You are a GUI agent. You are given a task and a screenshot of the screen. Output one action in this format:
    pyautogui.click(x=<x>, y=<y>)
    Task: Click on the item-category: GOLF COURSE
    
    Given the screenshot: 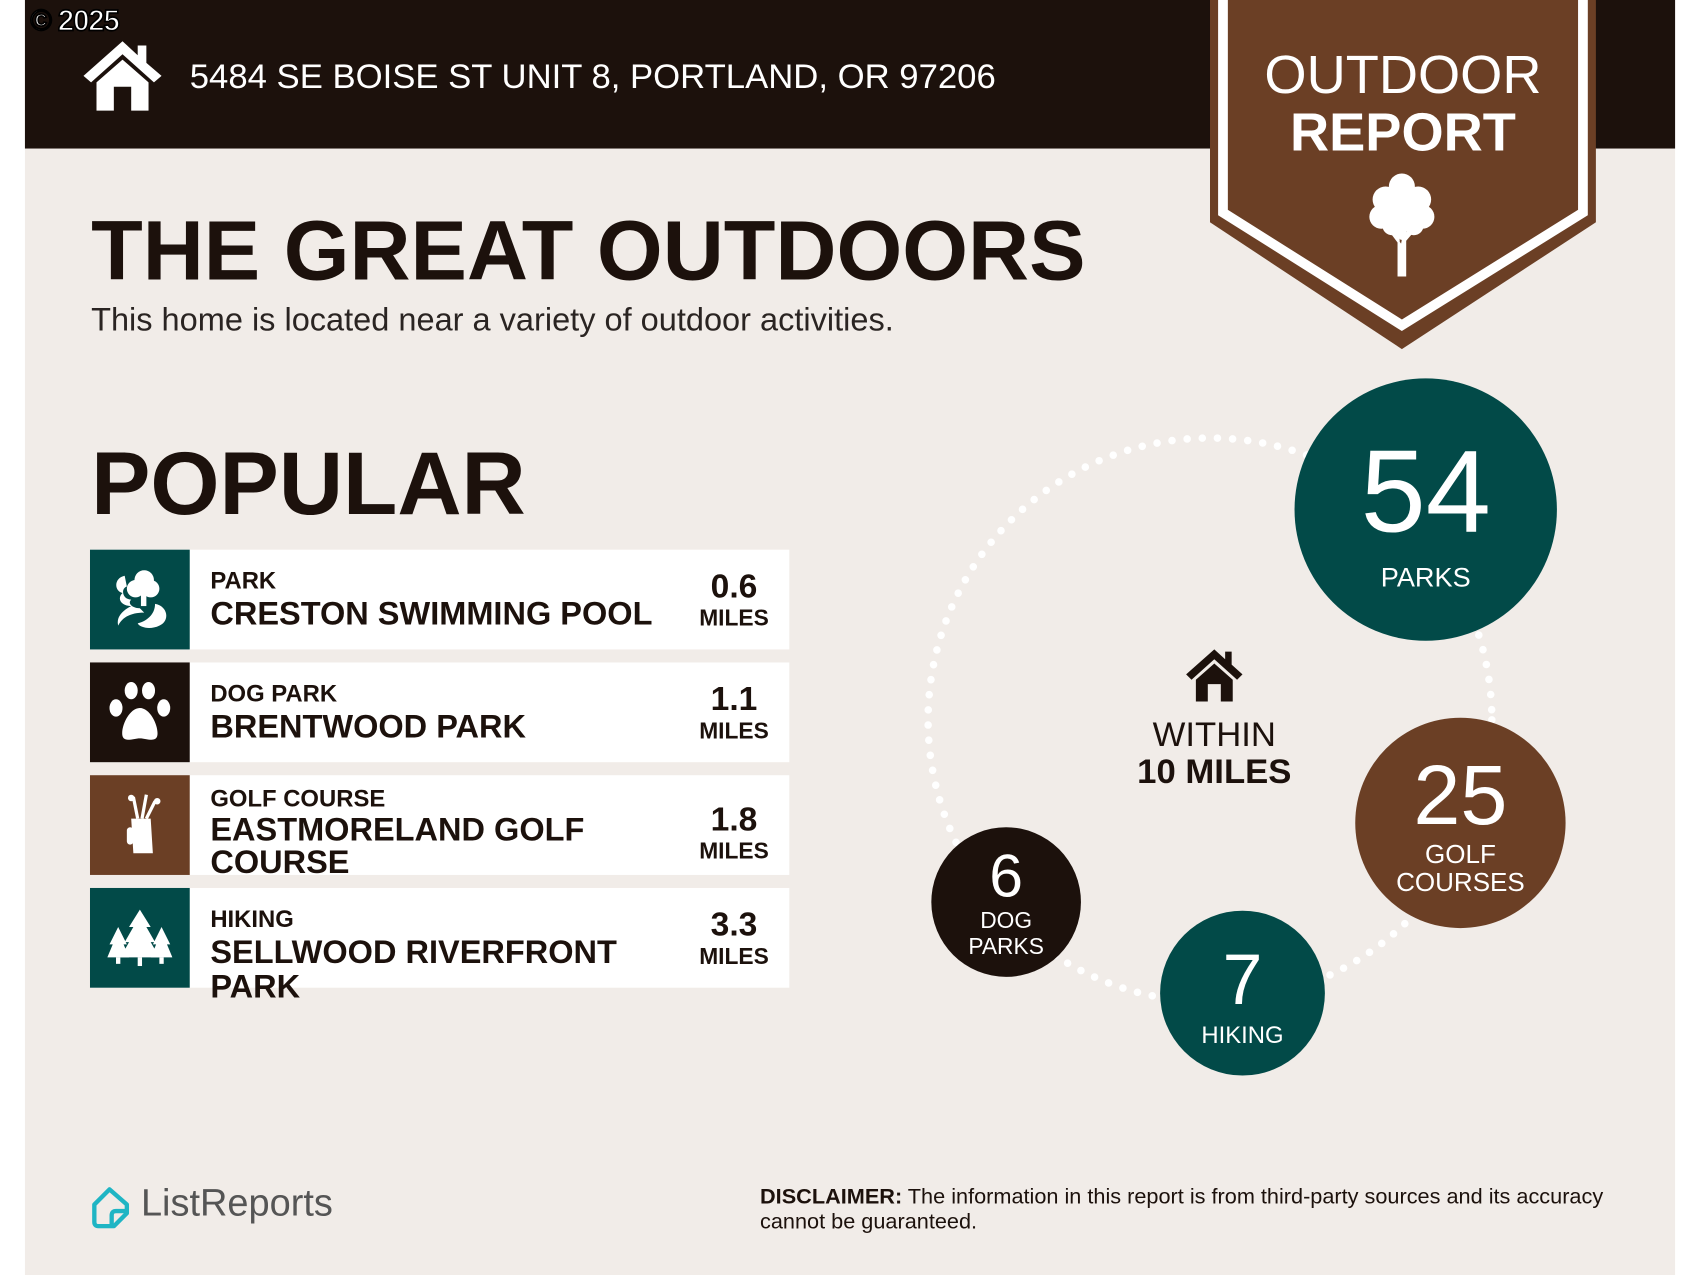 What is the action you would take?
    pyautogui.click(x=298, y=798)
    